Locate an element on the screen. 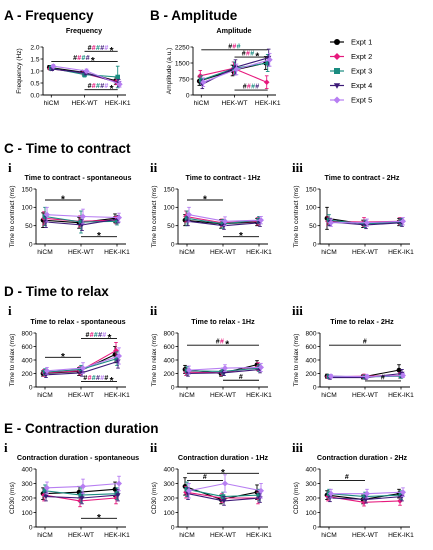 This screenshot has height=550, width=433. significance-annotation: # # # * is located at coordinates (251, 57).